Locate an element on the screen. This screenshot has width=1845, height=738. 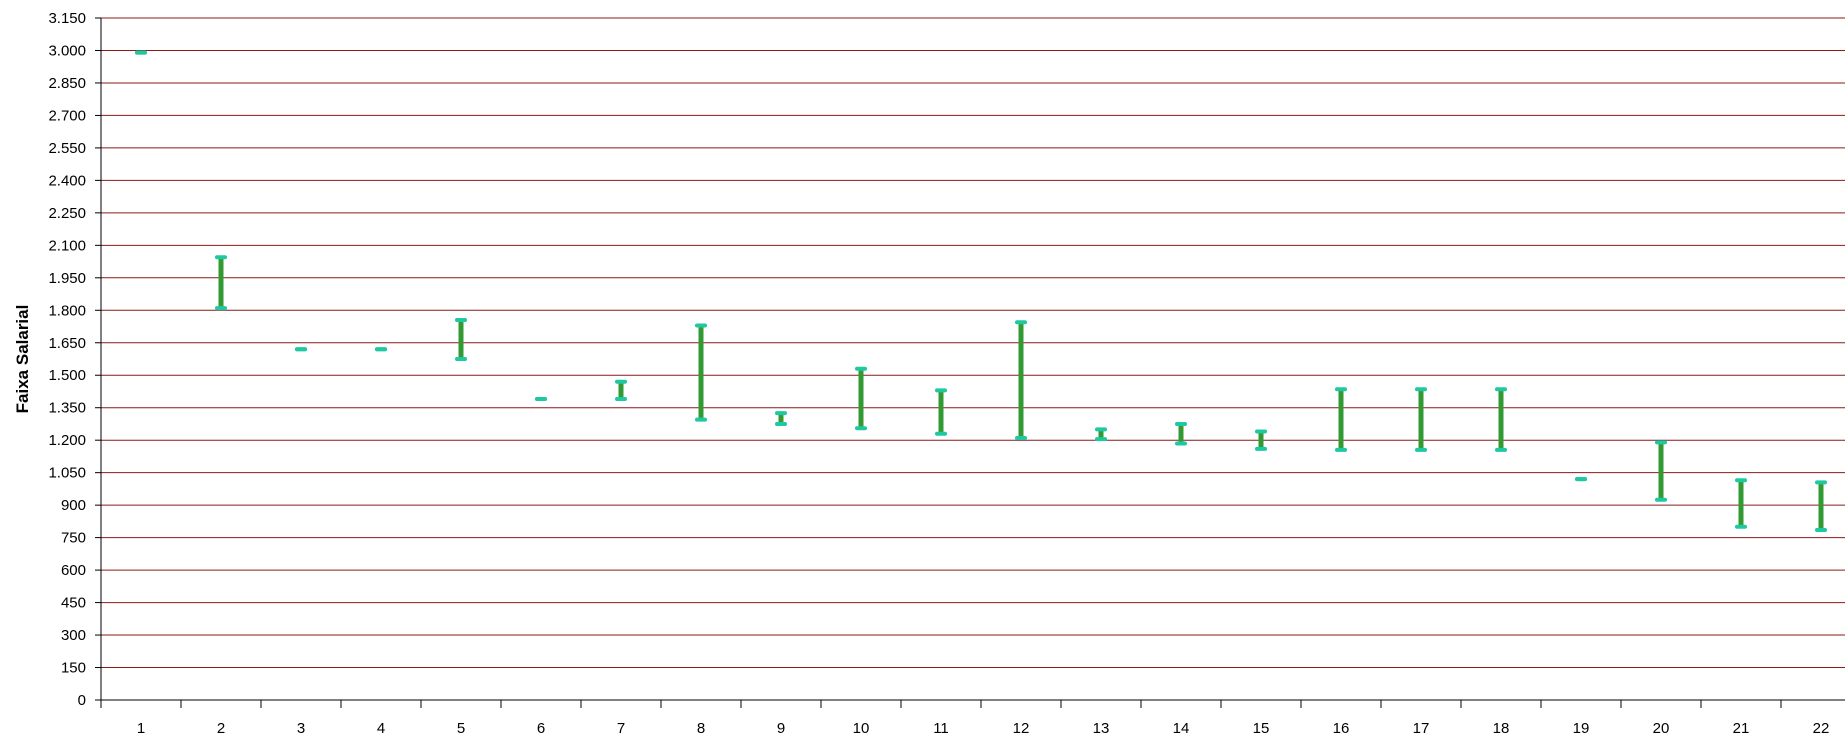
y-tick-label: 1.050 is located at coordinates (67, 473).